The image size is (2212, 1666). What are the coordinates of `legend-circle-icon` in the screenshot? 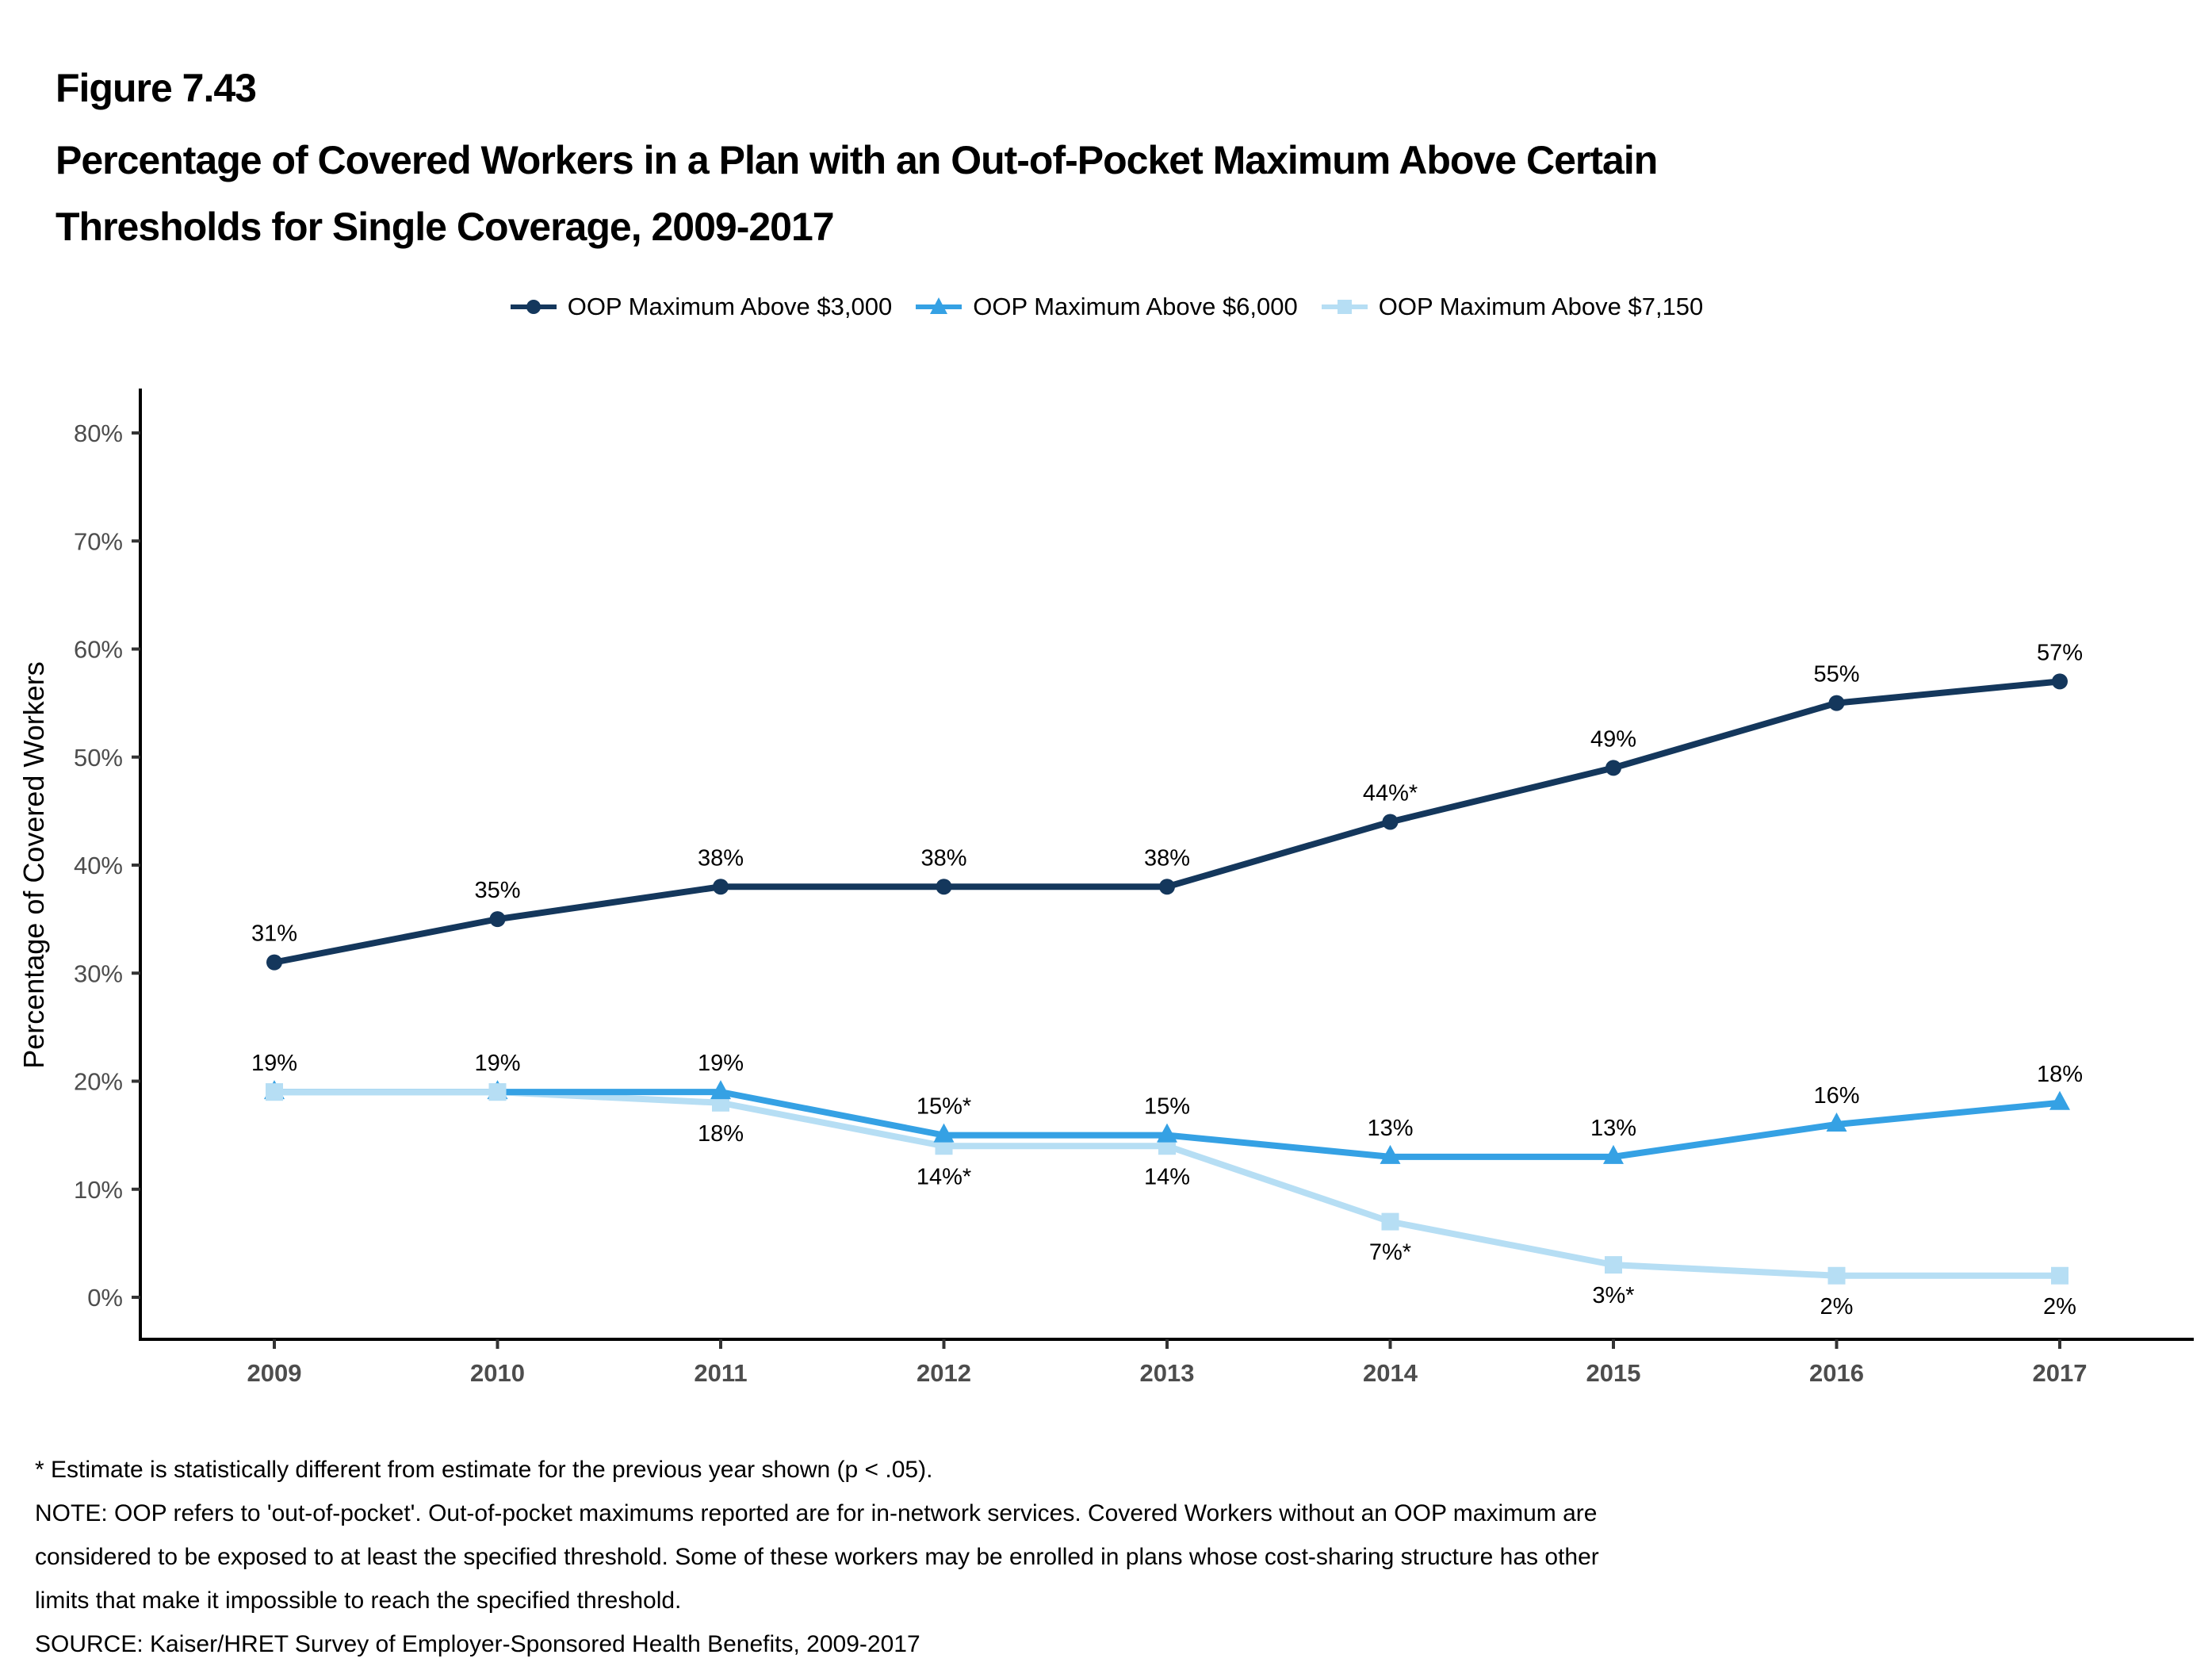 It's located at (533, 307).